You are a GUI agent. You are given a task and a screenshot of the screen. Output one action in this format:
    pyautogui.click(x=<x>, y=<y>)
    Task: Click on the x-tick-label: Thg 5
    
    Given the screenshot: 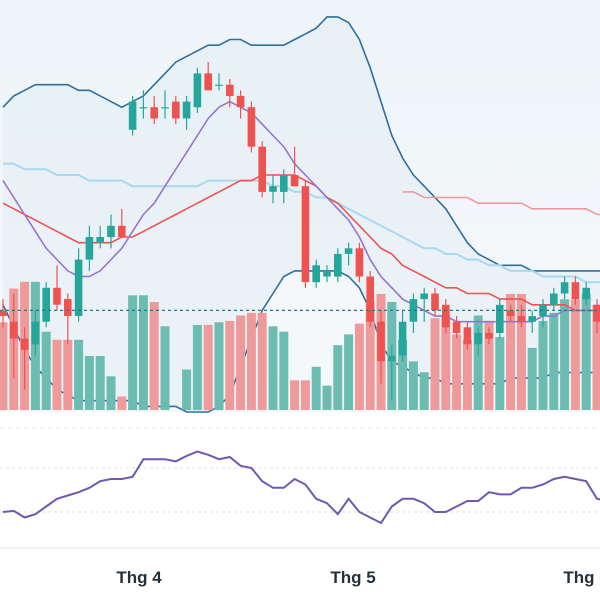 What is the action you would take?
    pyautogui.click(x=352, y=577)
    